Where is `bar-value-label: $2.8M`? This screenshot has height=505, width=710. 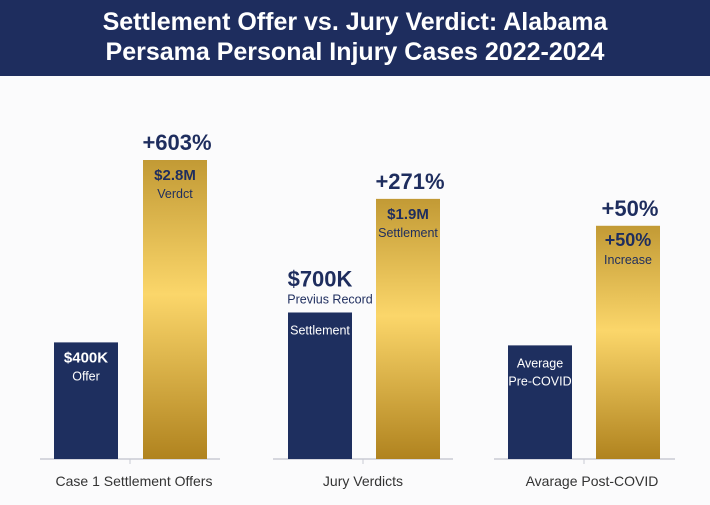 bar-value-label: $2.8M is located at coordinates (175, 175).